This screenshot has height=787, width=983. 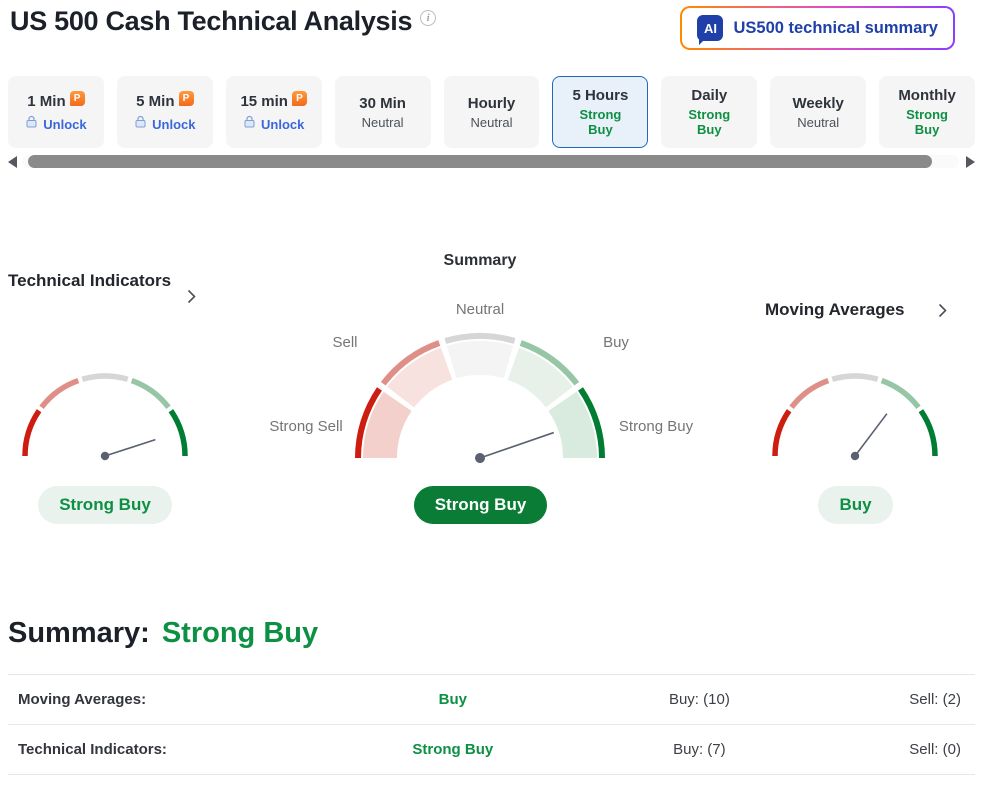 What do you see at coordinates (452, 699) in the screenshot?
I see `row-signal: Buy` at bounding box center [452, 699].